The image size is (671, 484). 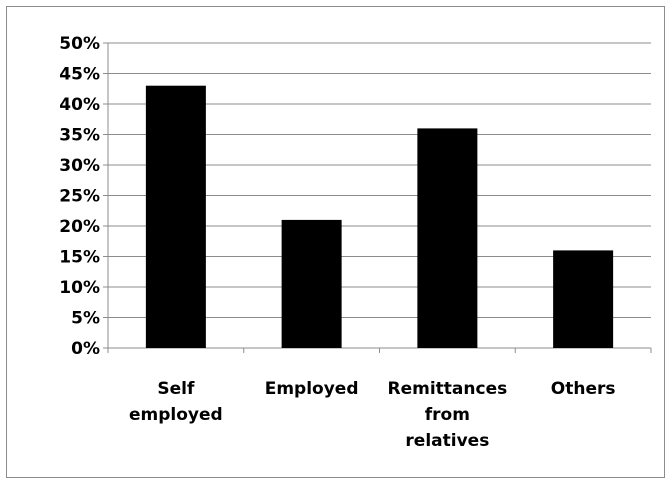 What do you see at coordinates (583, 389) in the screenshot?
I see `x-category-label: Others` at bounding box center [583, 389].